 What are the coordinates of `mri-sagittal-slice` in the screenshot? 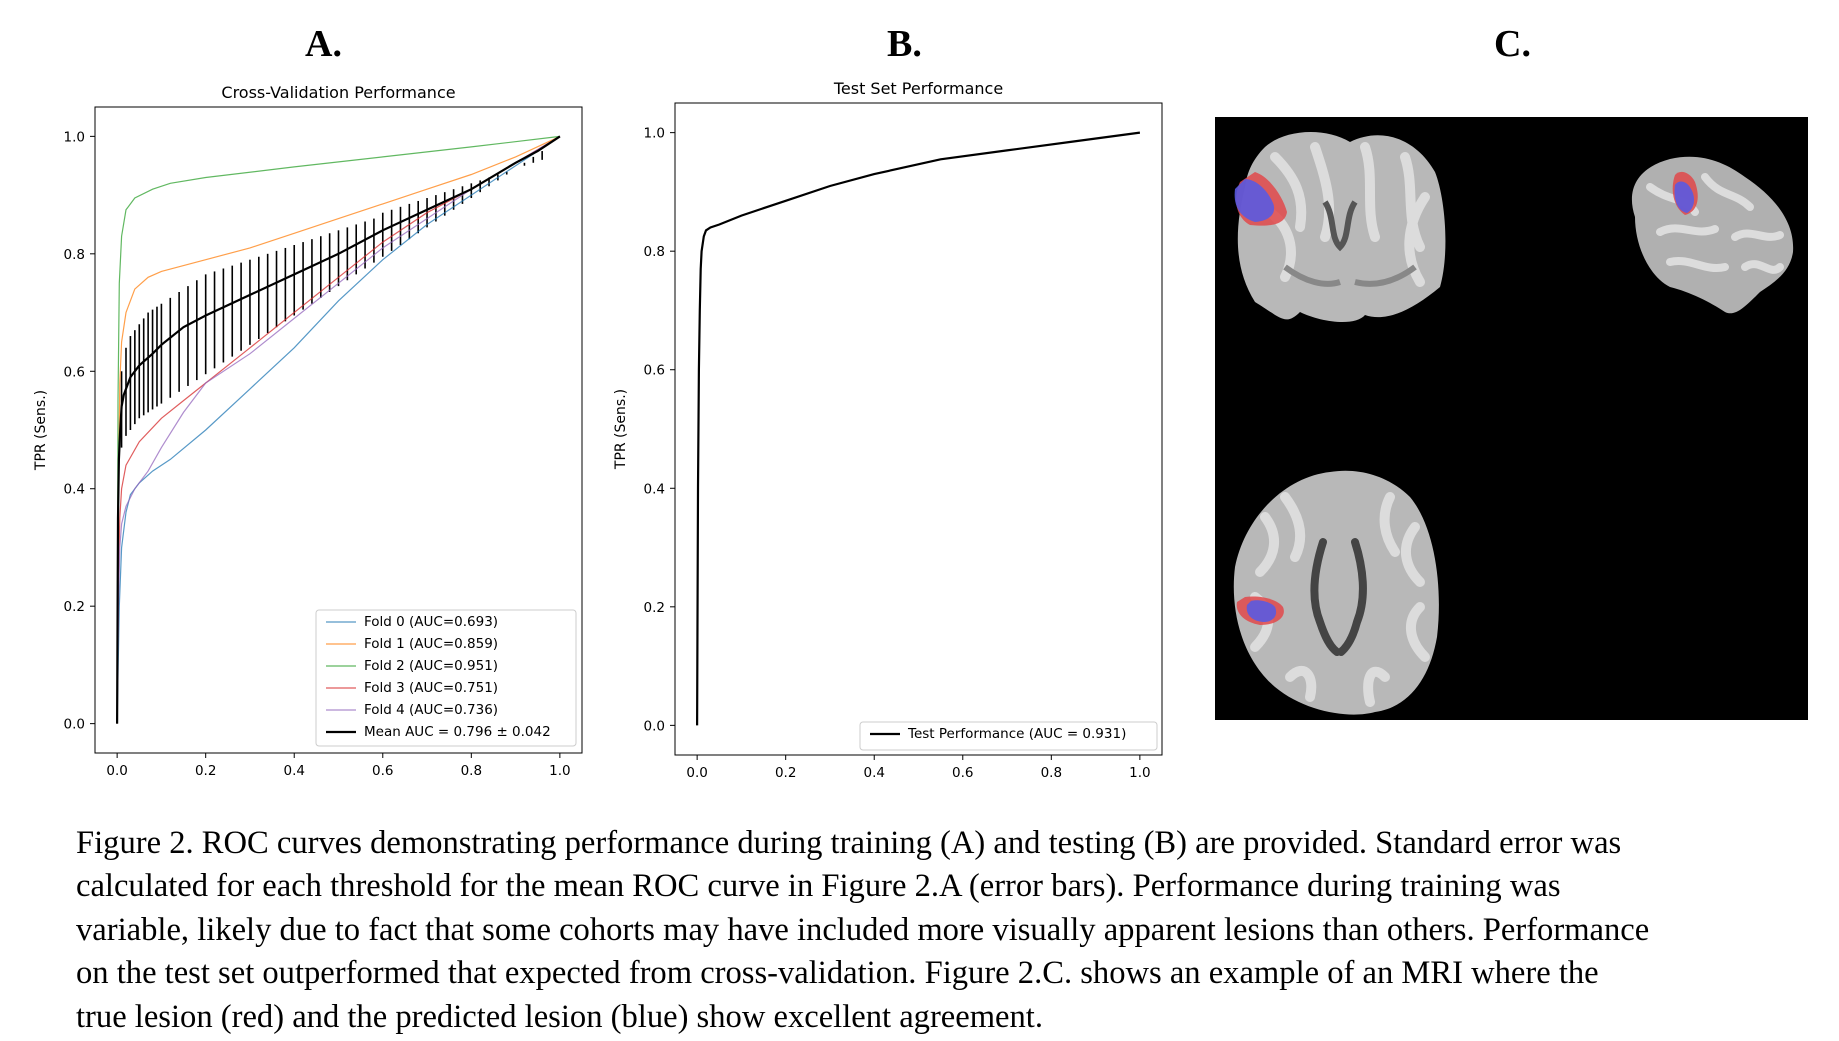 It's located at (1712, 235).